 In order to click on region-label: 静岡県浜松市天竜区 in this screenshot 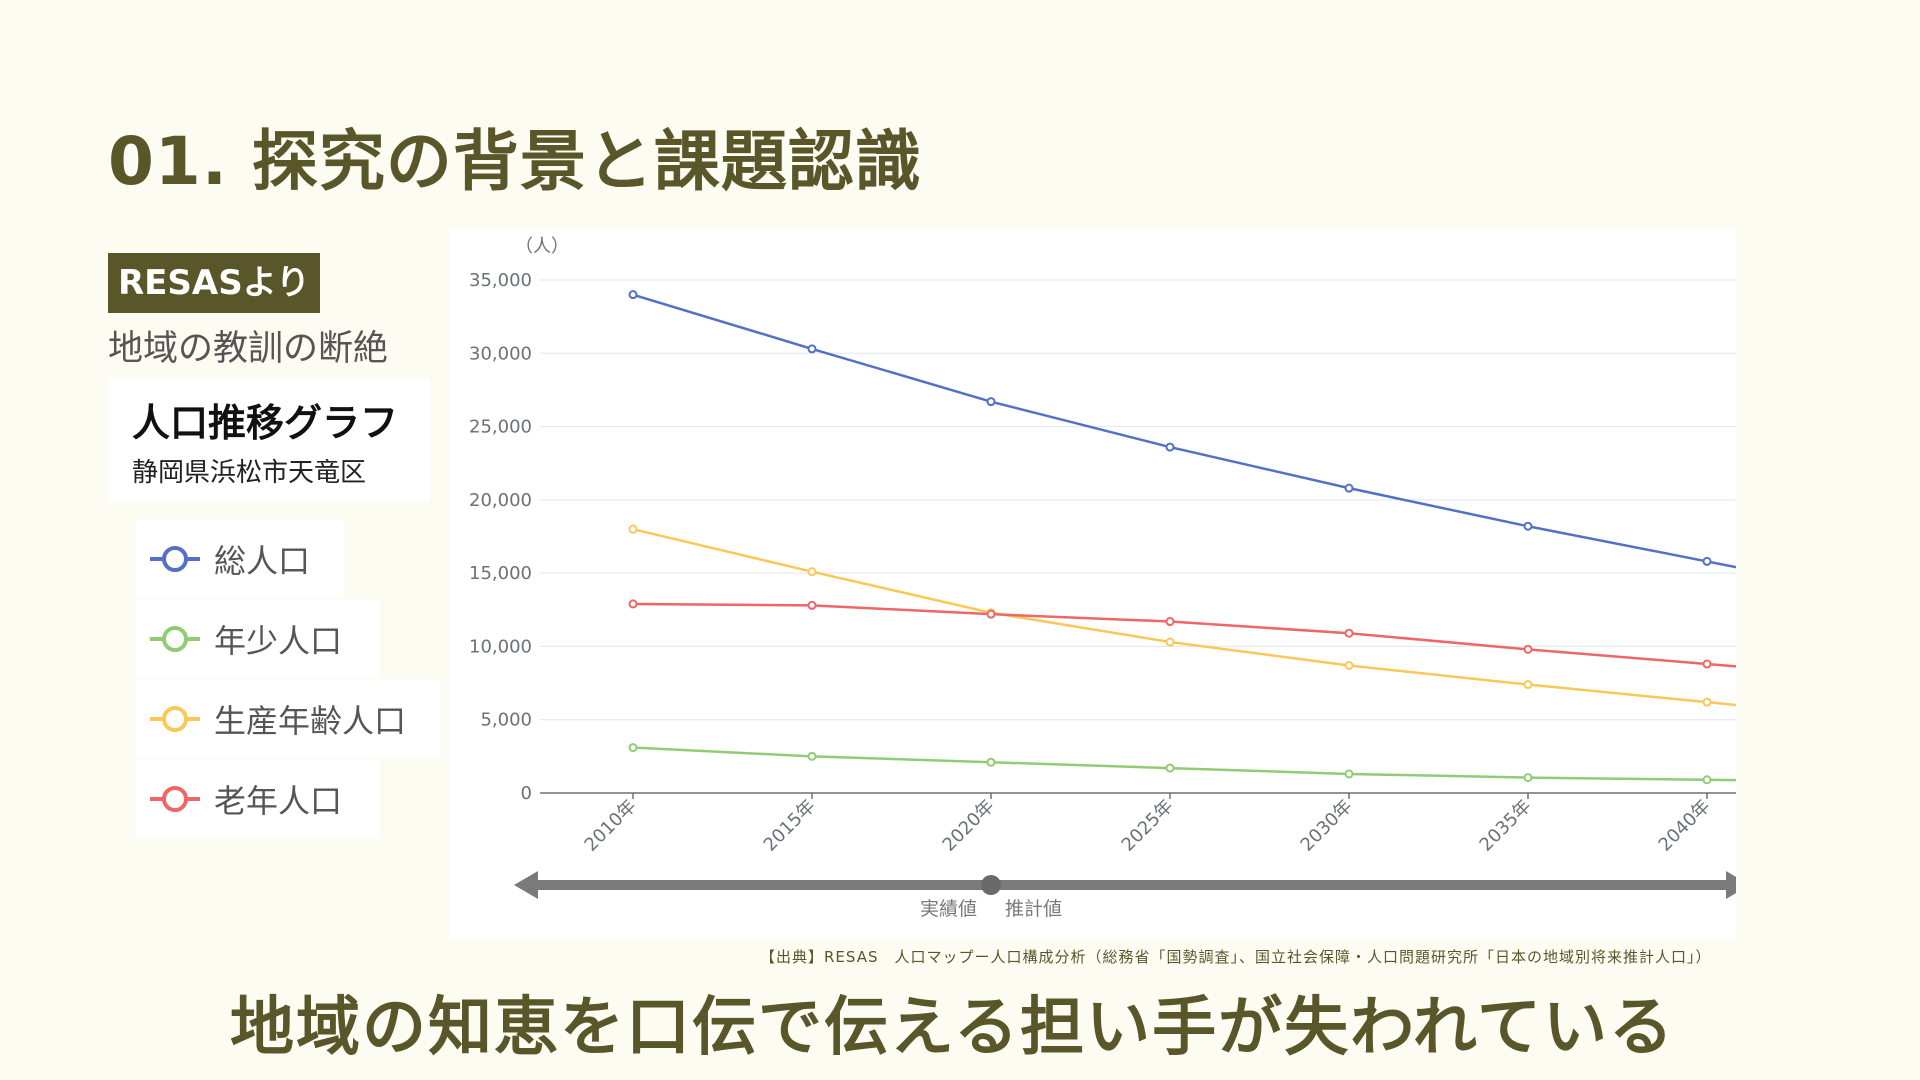, I will do `click(249, 473)`.